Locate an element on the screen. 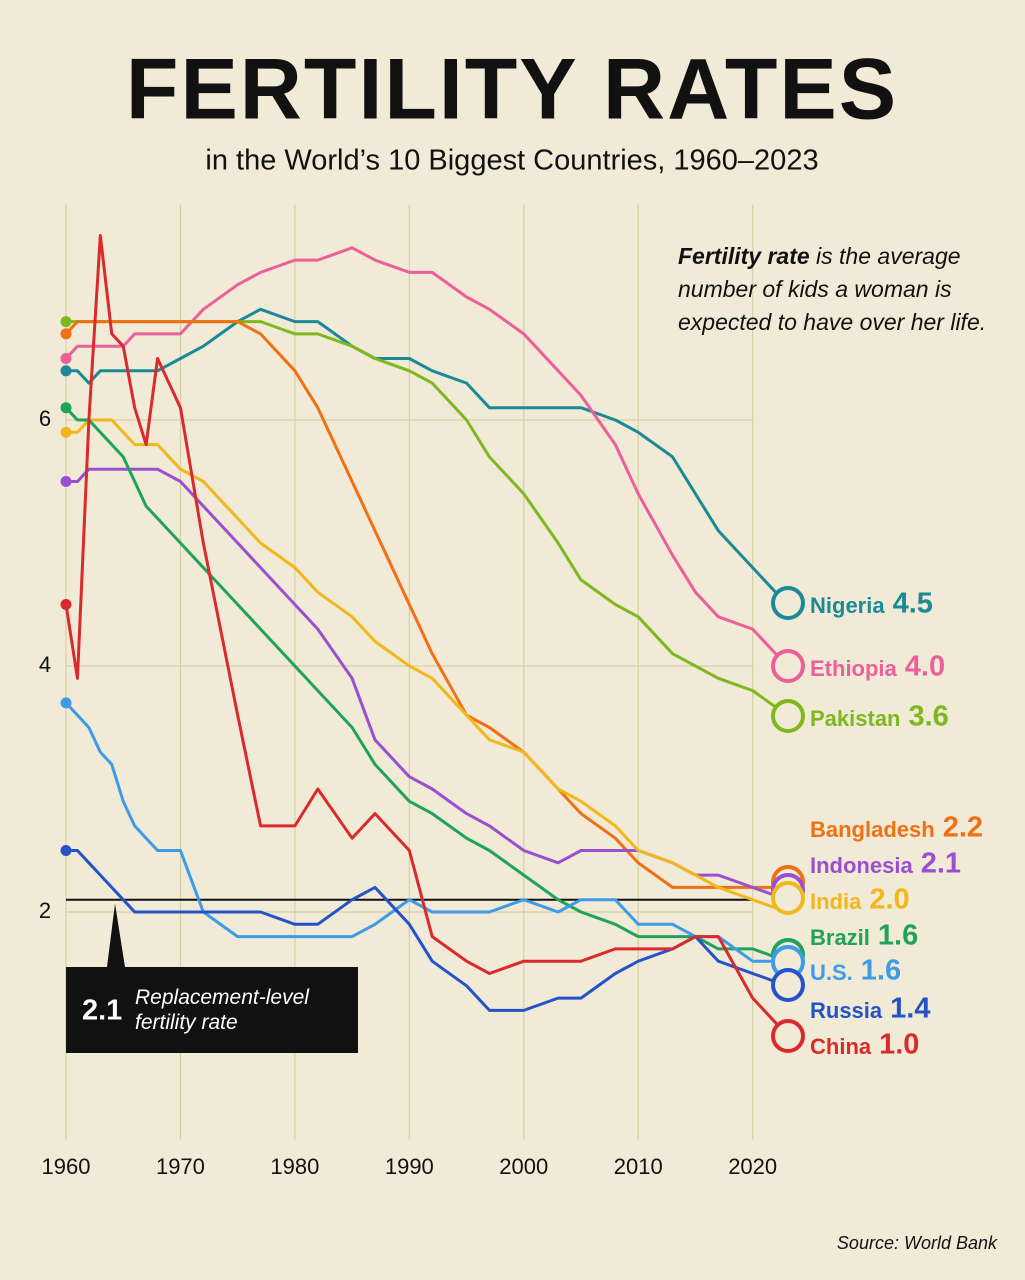 This screenshot has width=1025, height=1280. annotation-box is located at coordinates (212, 1010).